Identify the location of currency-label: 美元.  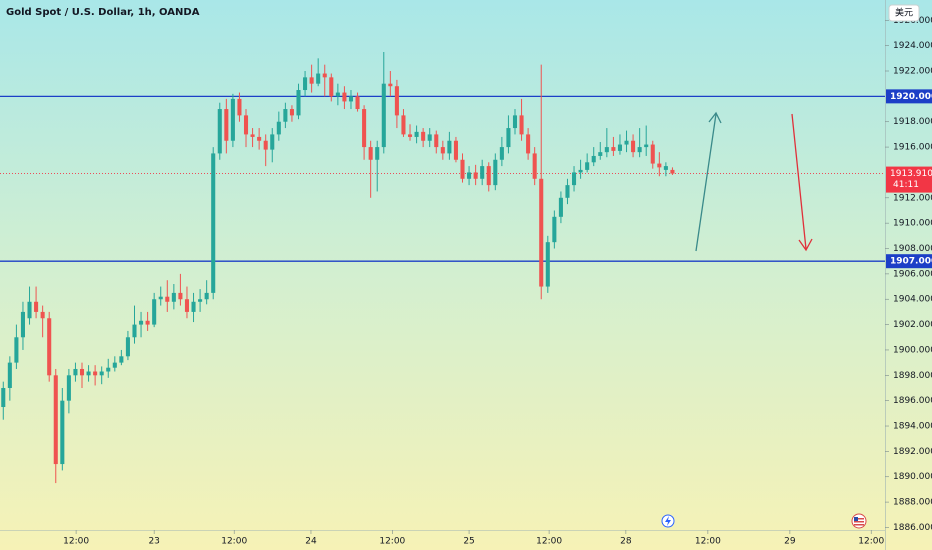
(904, 13).